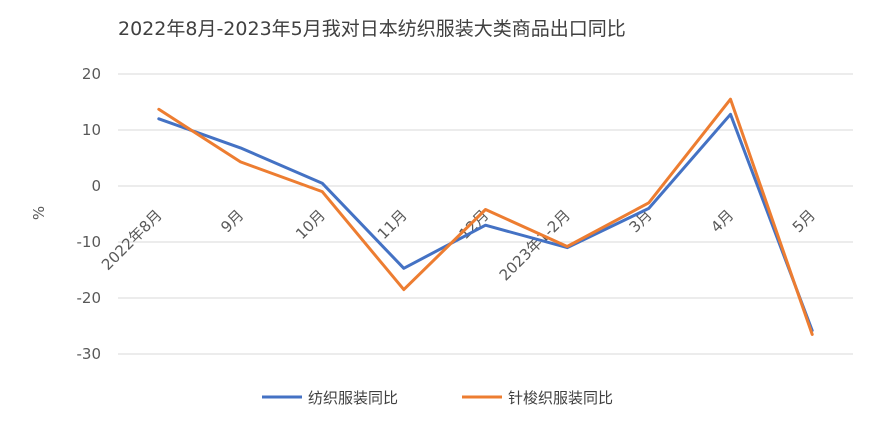 The height and width of the screenshot is (425, 878). What do you see at coordinates (804, 221) in the screenshot?
I see `x-tick-label: 5月` at bounding box center [804, 221].